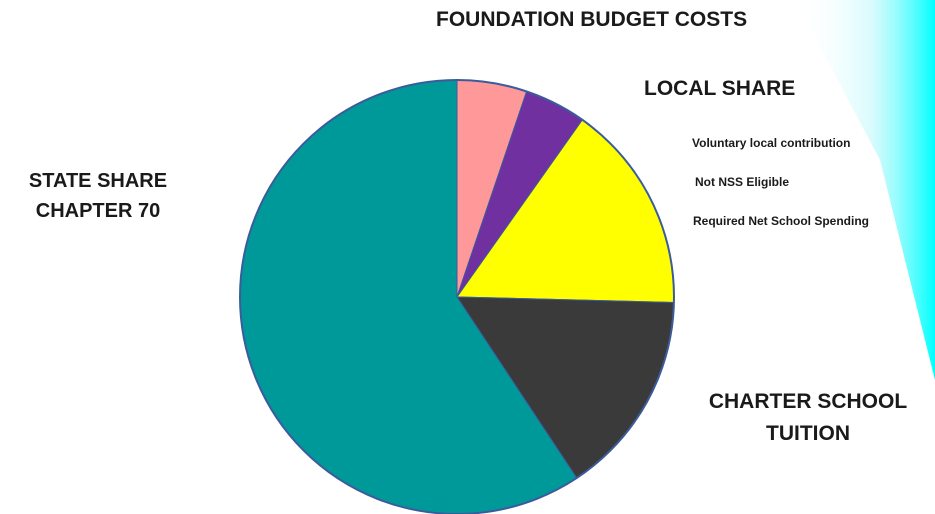  What do you see at coordinates (98, 181) in the screenshot?
I see `state-share-line-1: STATE SHARE` at bounding box center [98, 181].